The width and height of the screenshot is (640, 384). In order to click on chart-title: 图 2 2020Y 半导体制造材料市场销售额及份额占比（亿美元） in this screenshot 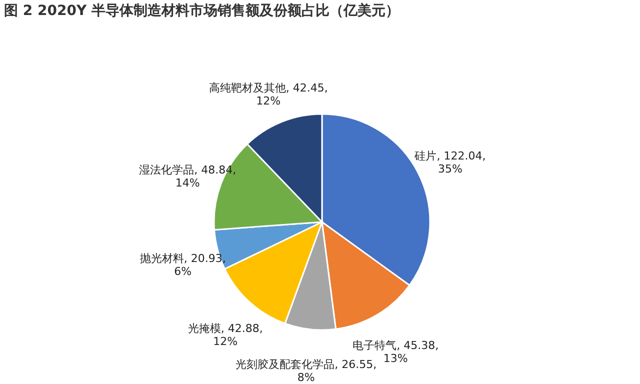, I will do `click(202, 10)`.